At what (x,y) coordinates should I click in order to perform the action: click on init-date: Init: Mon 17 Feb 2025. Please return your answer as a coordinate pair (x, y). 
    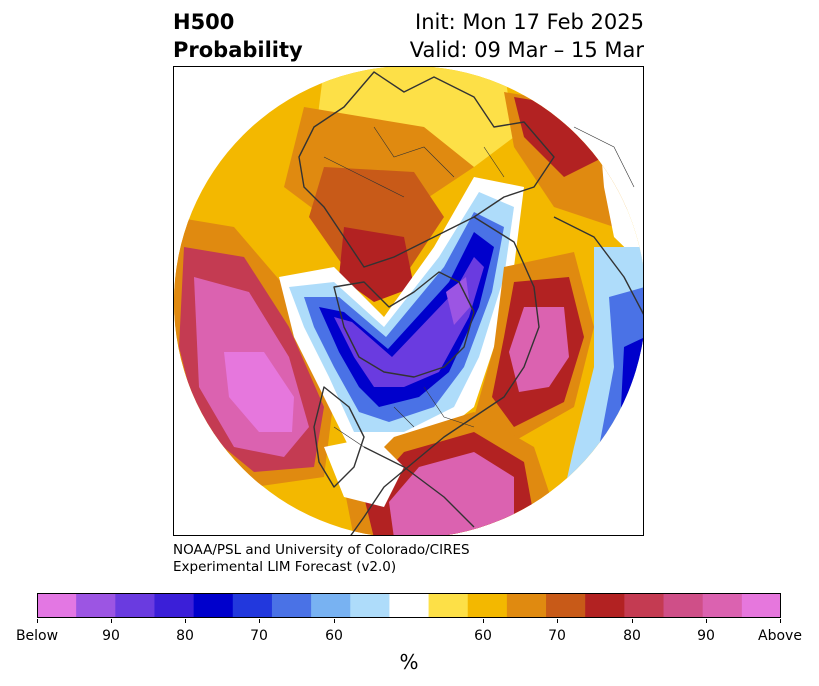
    Looking at the image, I should click on (529, 22).